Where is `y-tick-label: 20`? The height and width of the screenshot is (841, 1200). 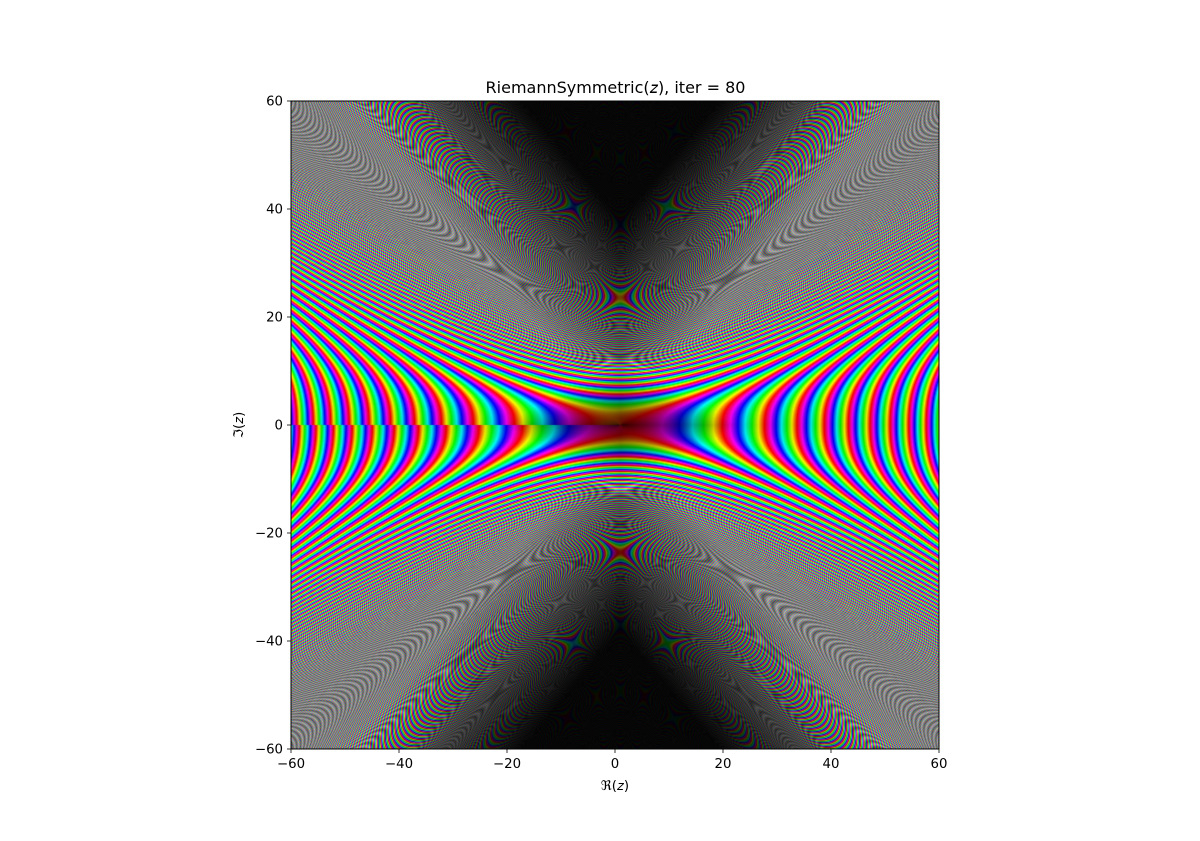
y-tick-label: 20 is located at coordinates (274, 318).